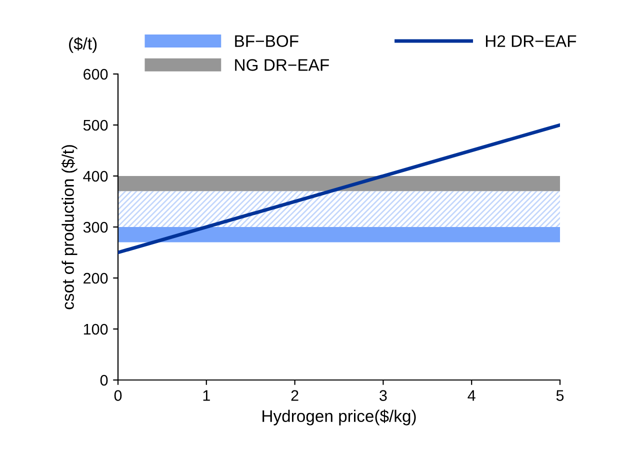 This screenshot has height=452, width=630. What do you see at coordinates (560, 395) in the screenshot?
I see `x-tick-label: 5` at bounding box center [560, 395].